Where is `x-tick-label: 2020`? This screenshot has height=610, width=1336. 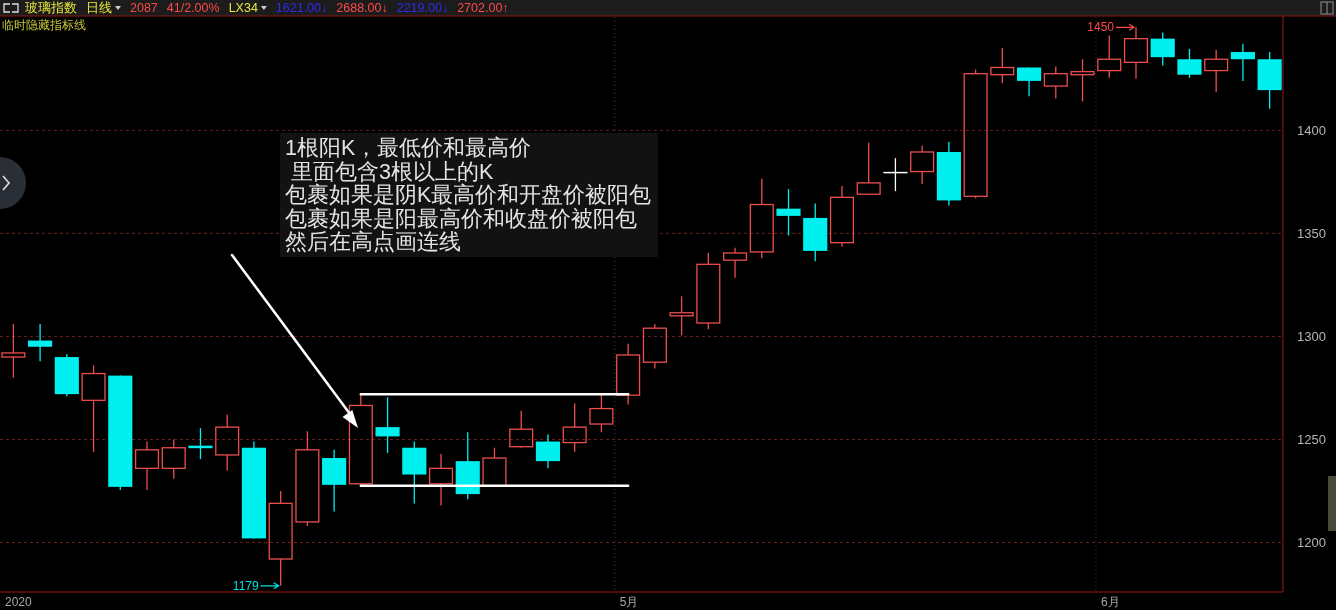 x-tick-label: 2020 is located at coordinates (19, 602).